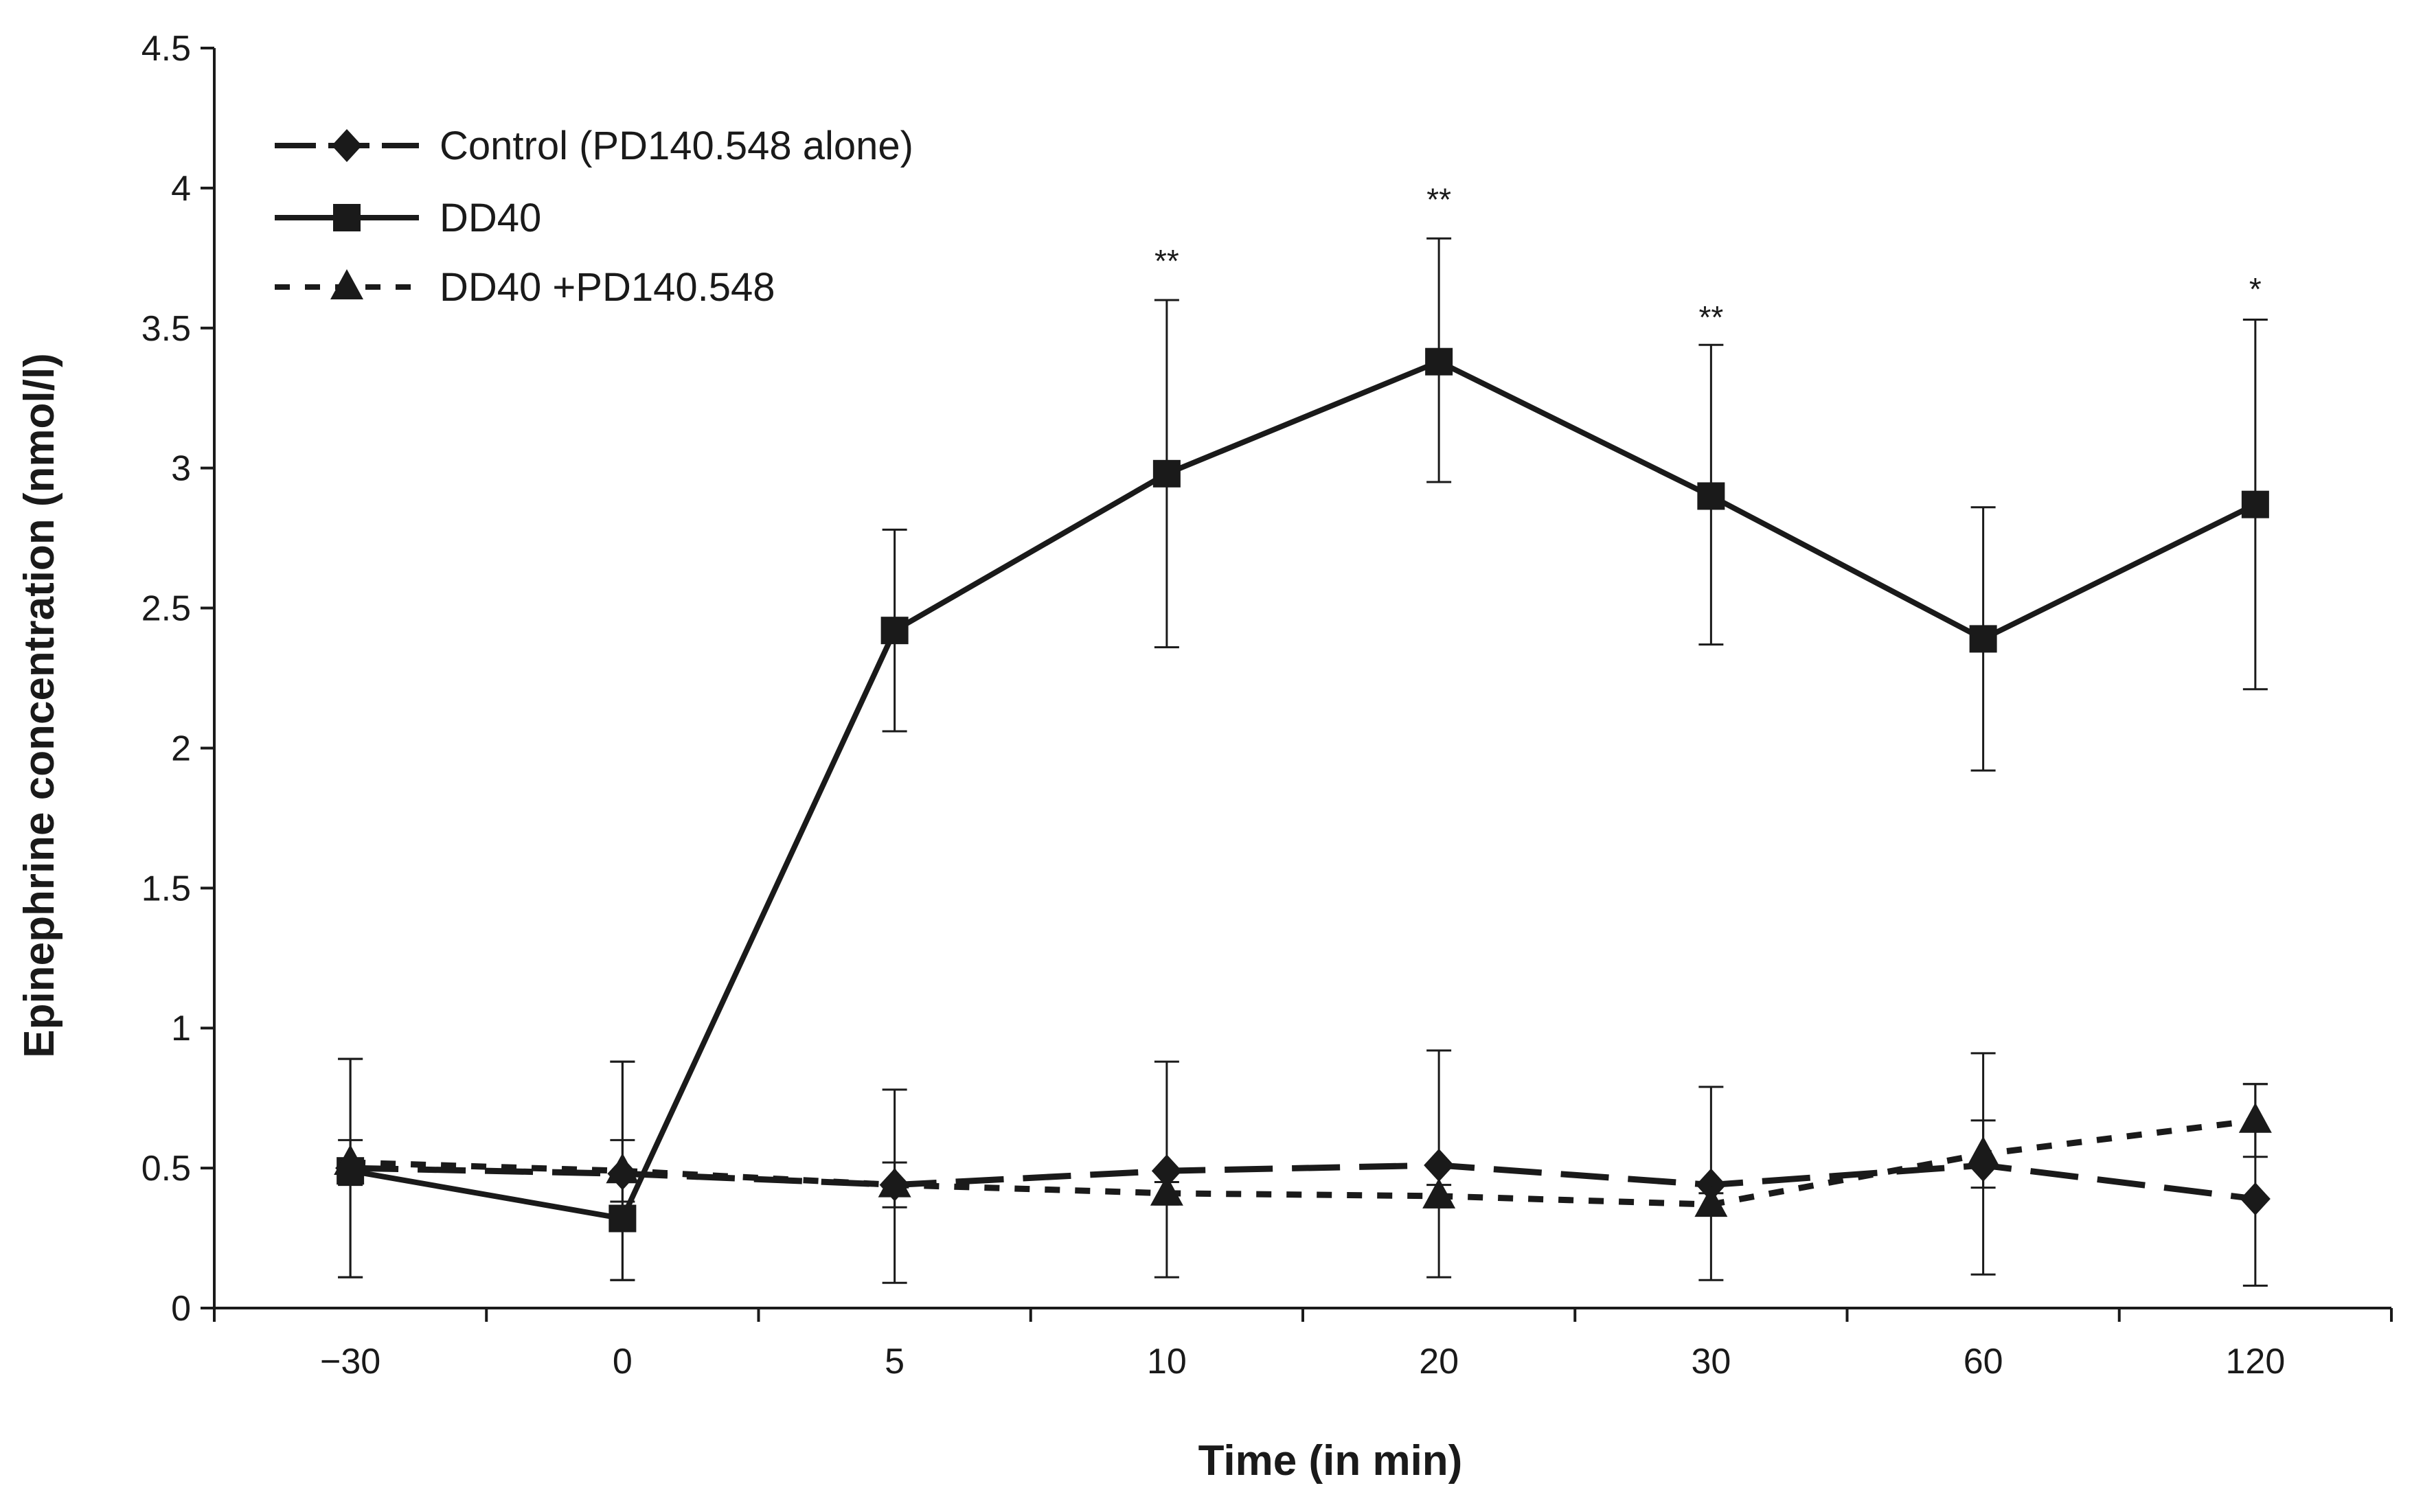 The width and height of the screenshot is (2412, 1512). What do you see at coordinates (490, 218) in the screenshot?
I see `legend-label: DD40` at bounding box center [490, 218].